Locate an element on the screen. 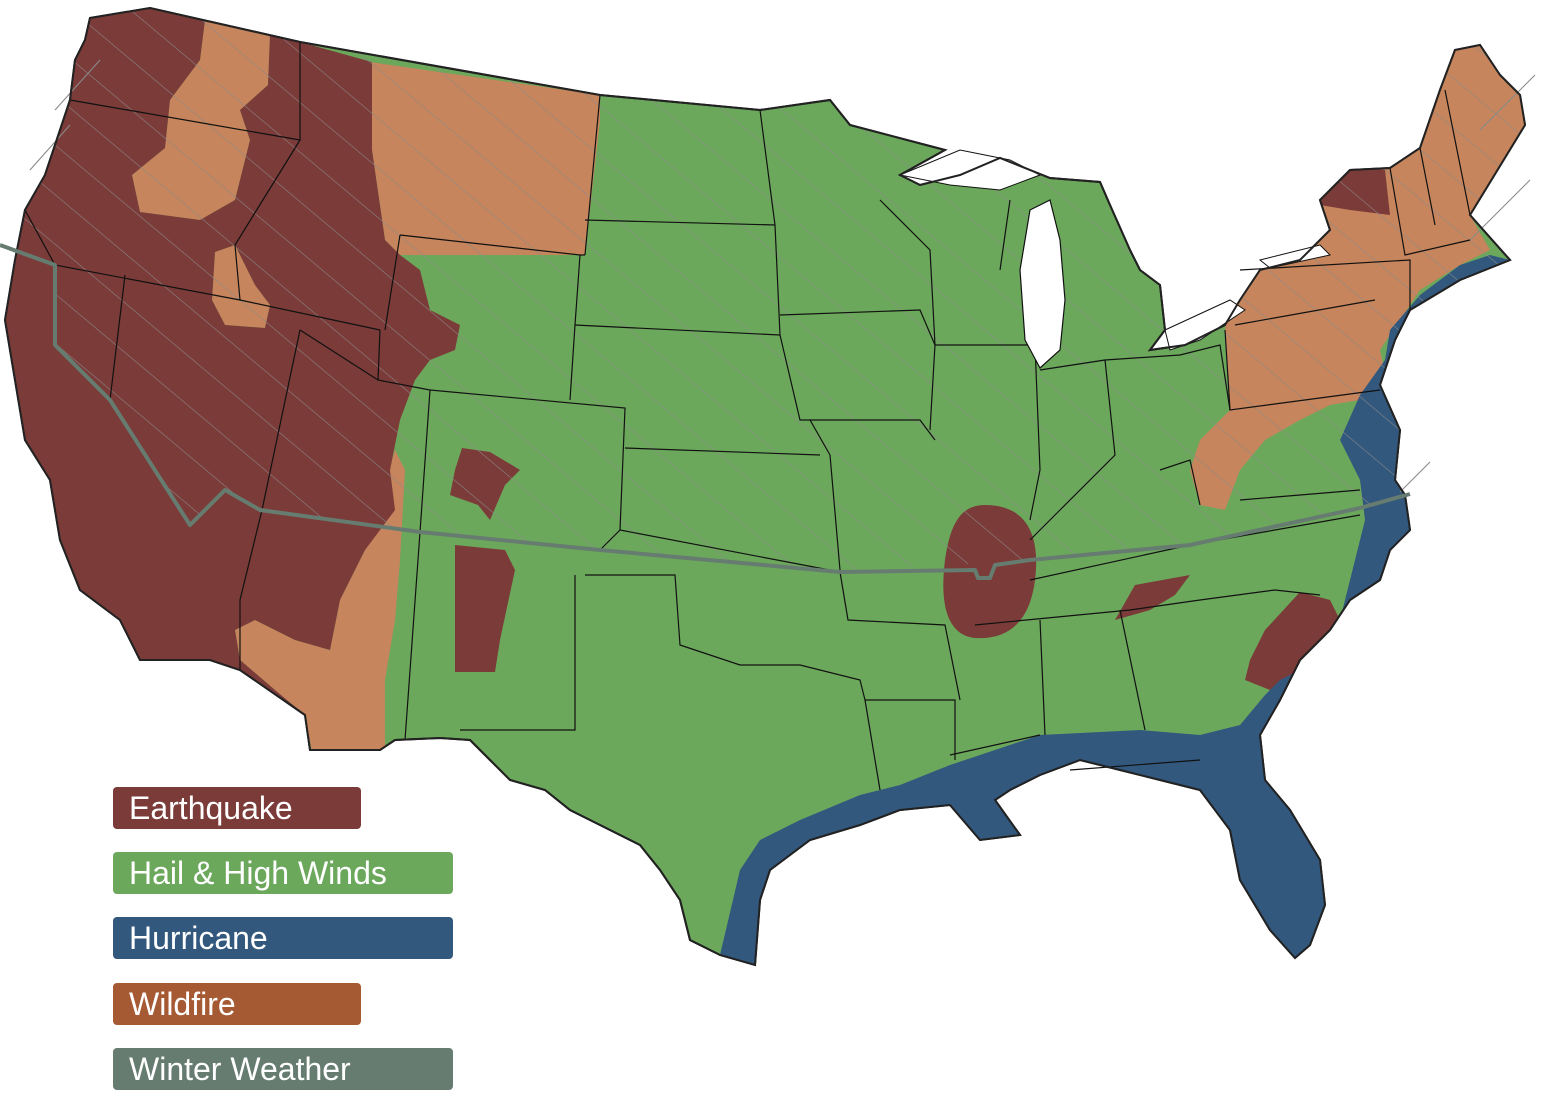  legend-hail-high-winds: Hail & High Winds is located at coordinates (283, 873).